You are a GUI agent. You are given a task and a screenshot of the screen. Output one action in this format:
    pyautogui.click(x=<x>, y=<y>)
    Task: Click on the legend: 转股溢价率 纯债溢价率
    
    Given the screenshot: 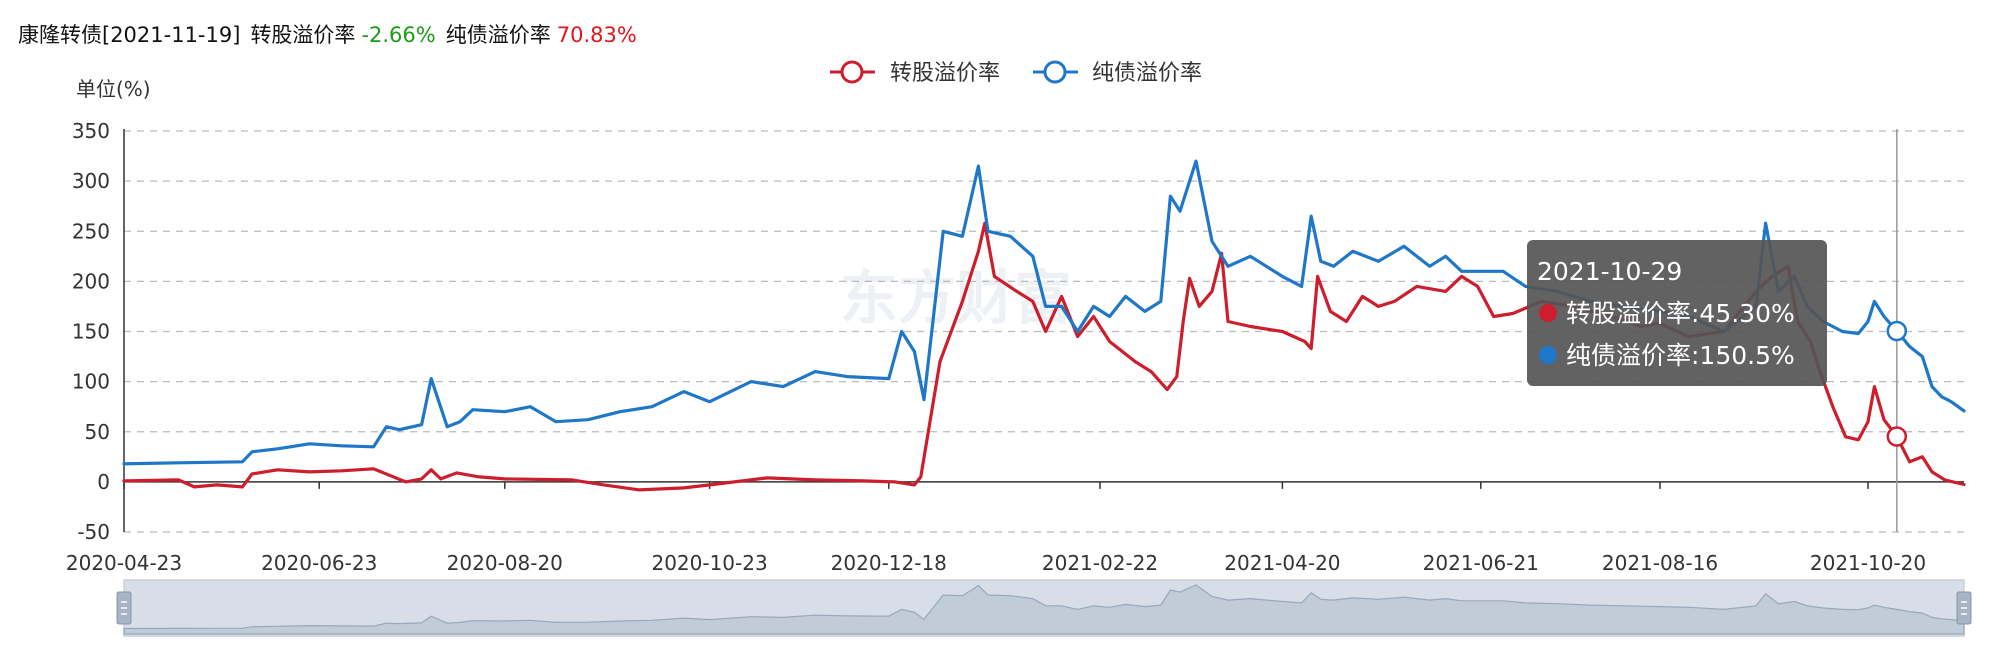 What is the action you would take?
    pyautogui.click(x=1016, y=73)
    